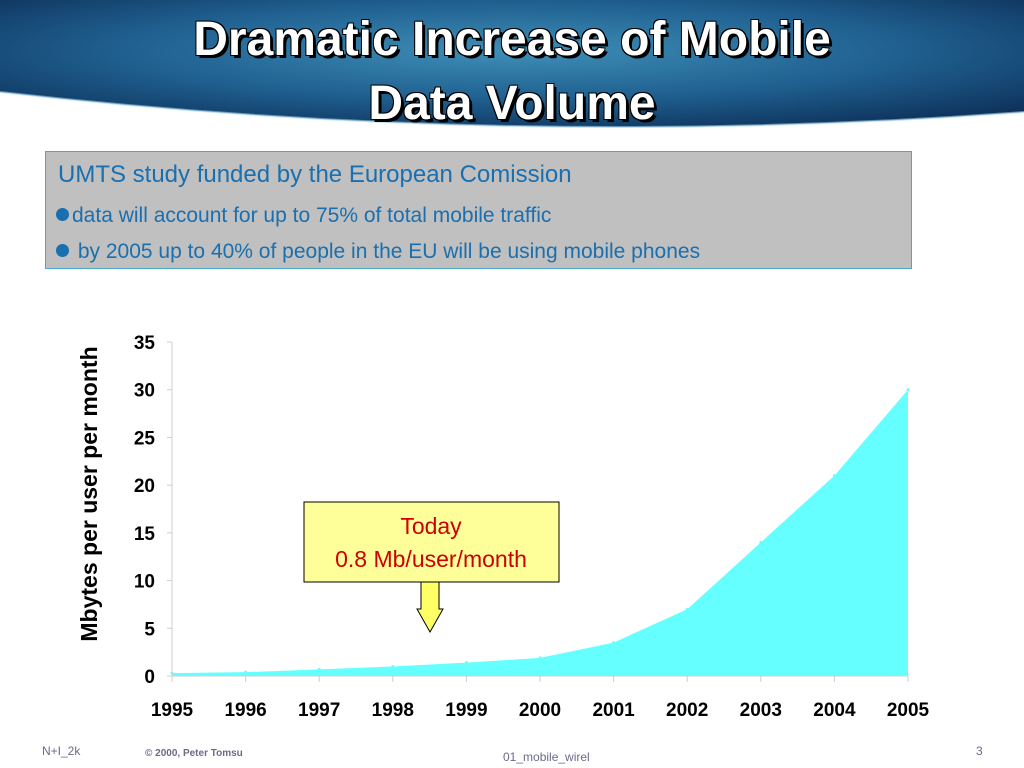 The image size is (1024, 768). I want to click on x-tick-label: 1999, so click(466, 710).